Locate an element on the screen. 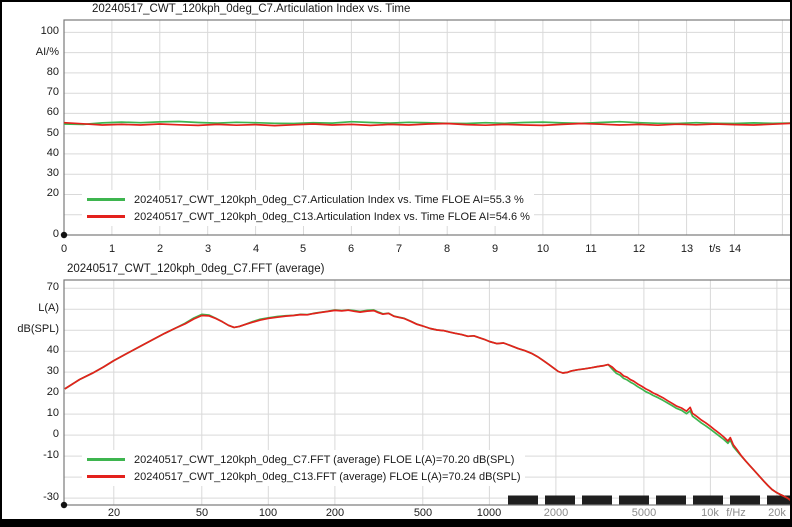 This screenshot has width=792, height=527. y-tick-label: -10 is located at coordinates (51, 455).